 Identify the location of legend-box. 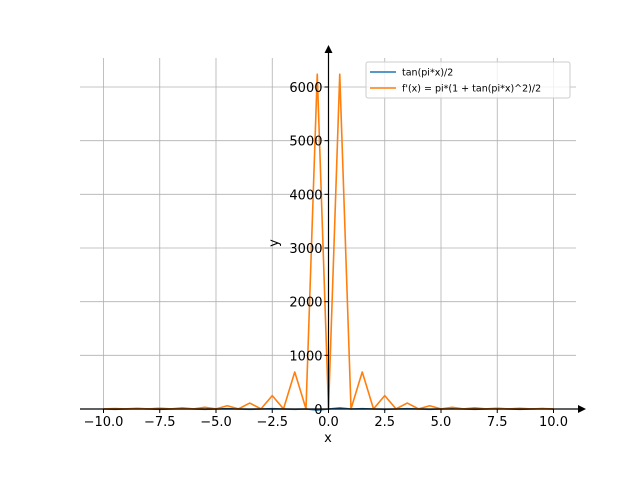
(468, 80).